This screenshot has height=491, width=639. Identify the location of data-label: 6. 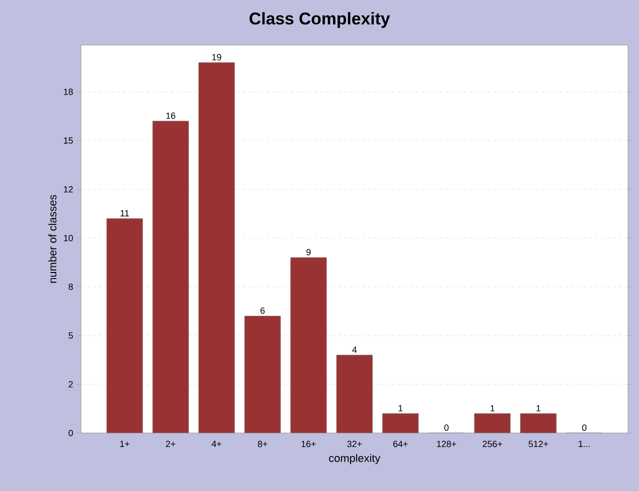
(262, 310).